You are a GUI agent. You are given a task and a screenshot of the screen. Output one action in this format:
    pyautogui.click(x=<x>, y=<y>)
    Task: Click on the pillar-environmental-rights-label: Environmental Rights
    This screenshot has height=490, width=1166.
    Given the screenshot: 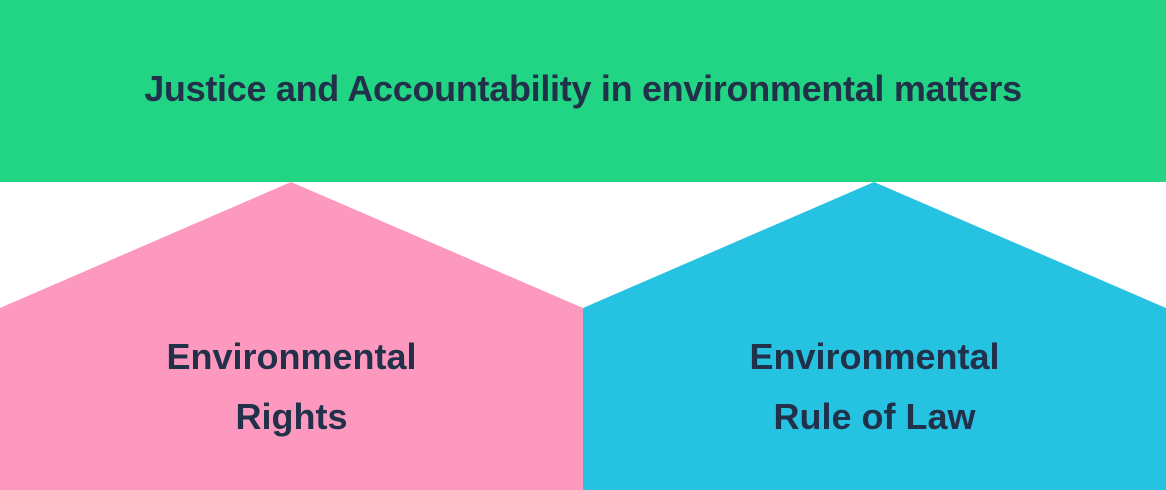 What is the action you would take?
    pyautogui.click(x=291, y=387)
    